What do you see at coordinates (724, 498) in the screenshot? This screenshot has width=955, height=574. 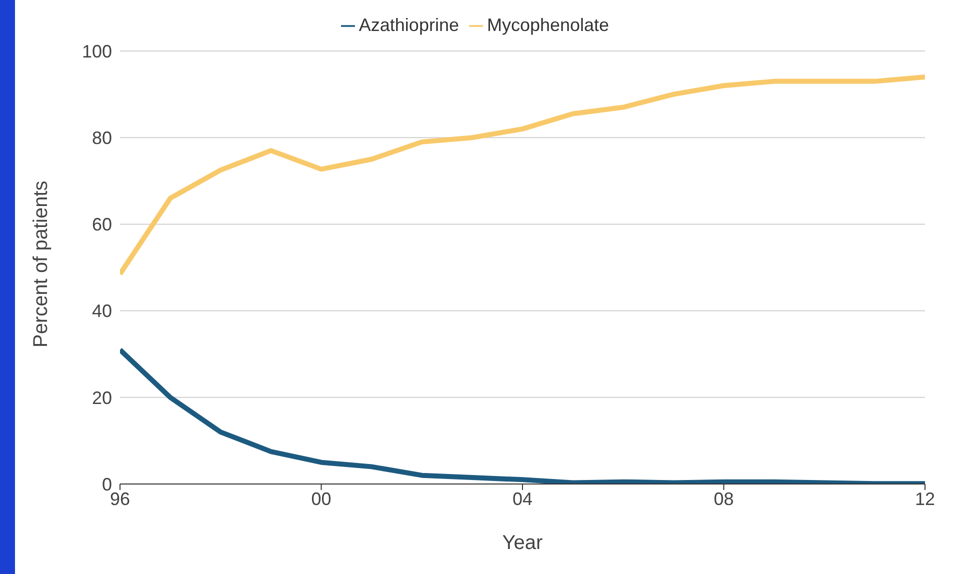 I see `x-tick-label: 08` at bounding box center [724, 498].